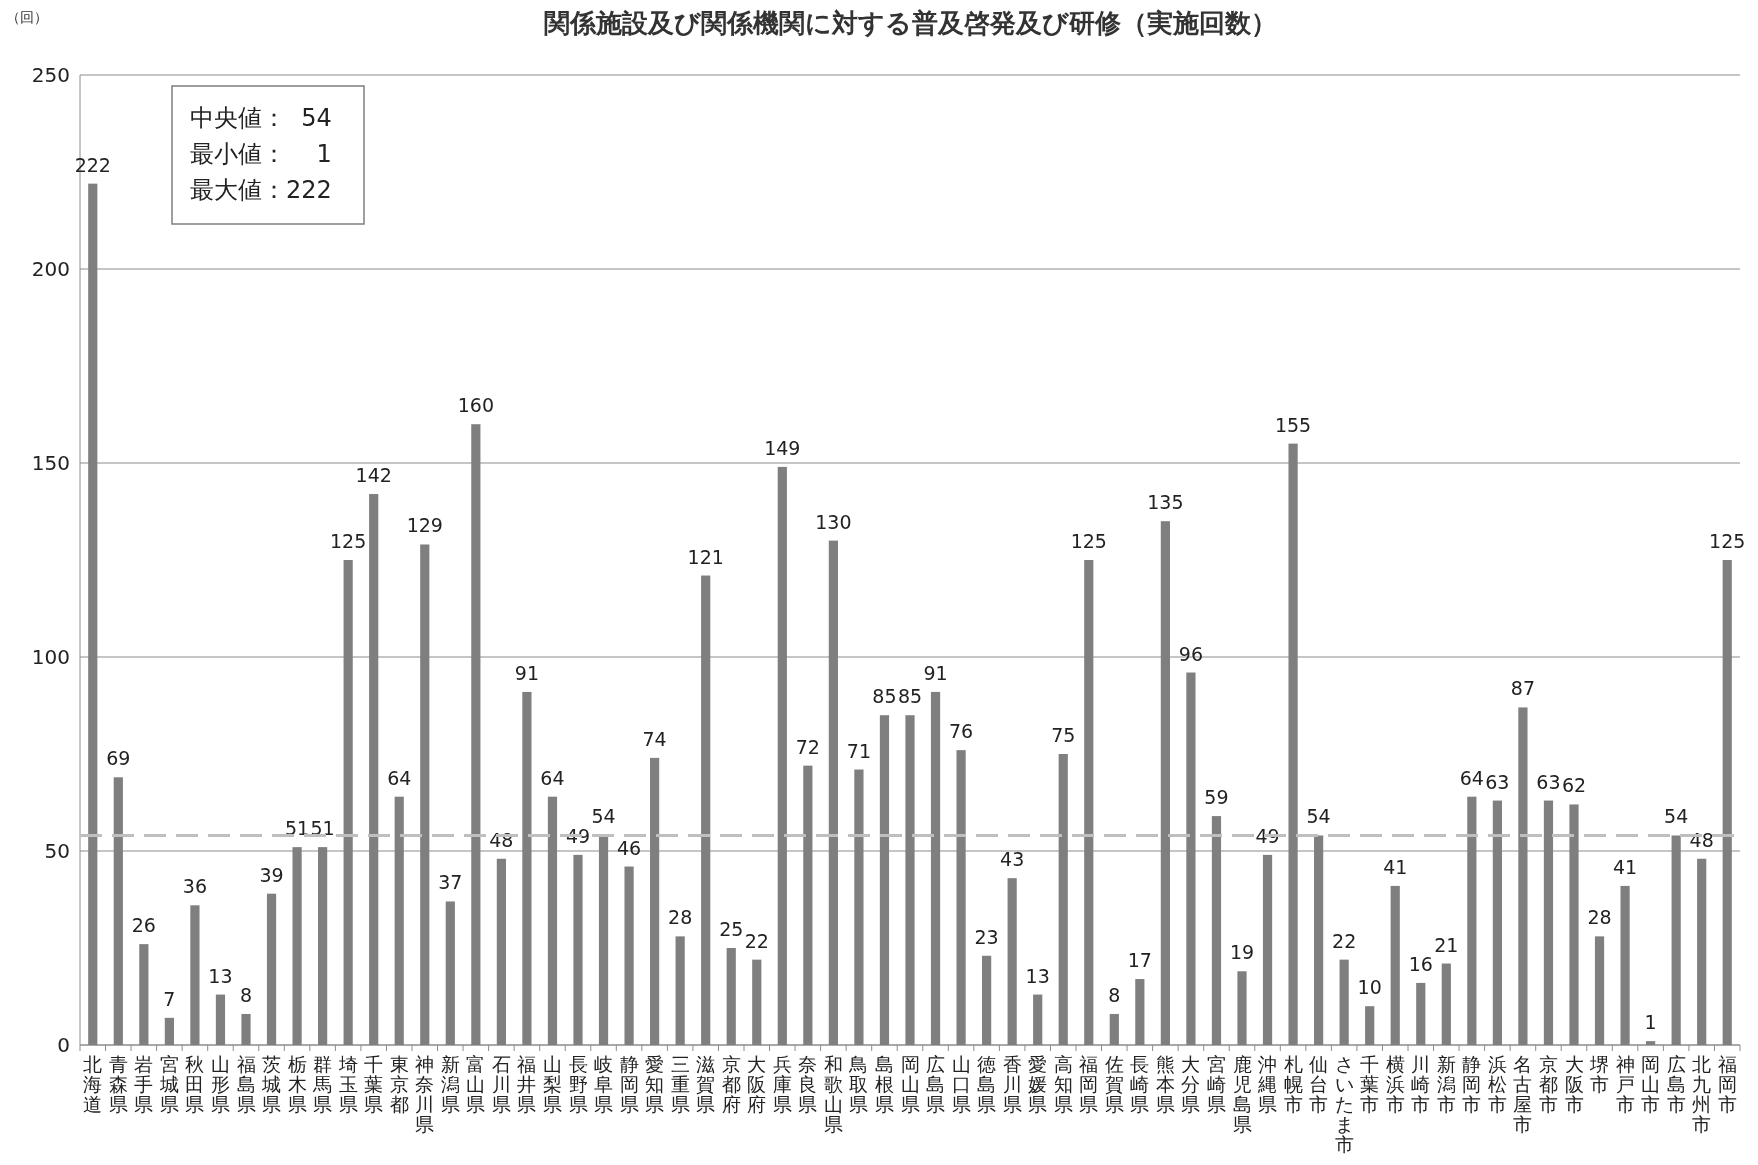 The width and height of the screenshot is (1758, 1165). I want to click on data-label: 22, so click(756, 940).